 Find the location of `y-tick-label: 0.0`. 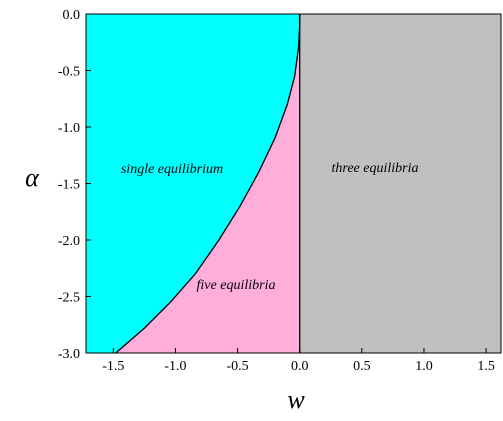

y-tick-label: 0.0 is located at coordinates (72, 15).